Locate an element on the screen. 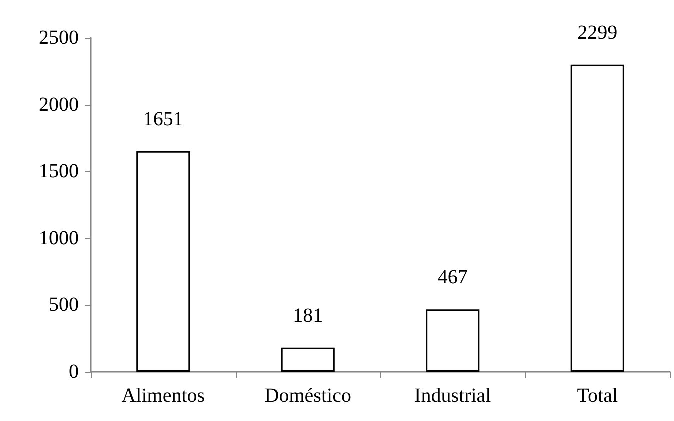 This screenshot has width=674, height=421. y-tick-label: 2000 is located at coordinates (59, 105).